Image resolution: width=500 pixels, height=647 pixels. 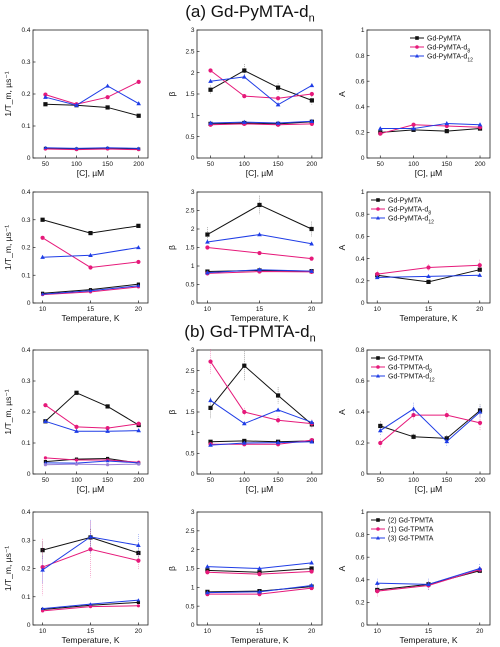 What do you see at coordinates (311, 18) in the screenshot?
I see `section-title-a-sub: n` at bounding box center [311, 18].